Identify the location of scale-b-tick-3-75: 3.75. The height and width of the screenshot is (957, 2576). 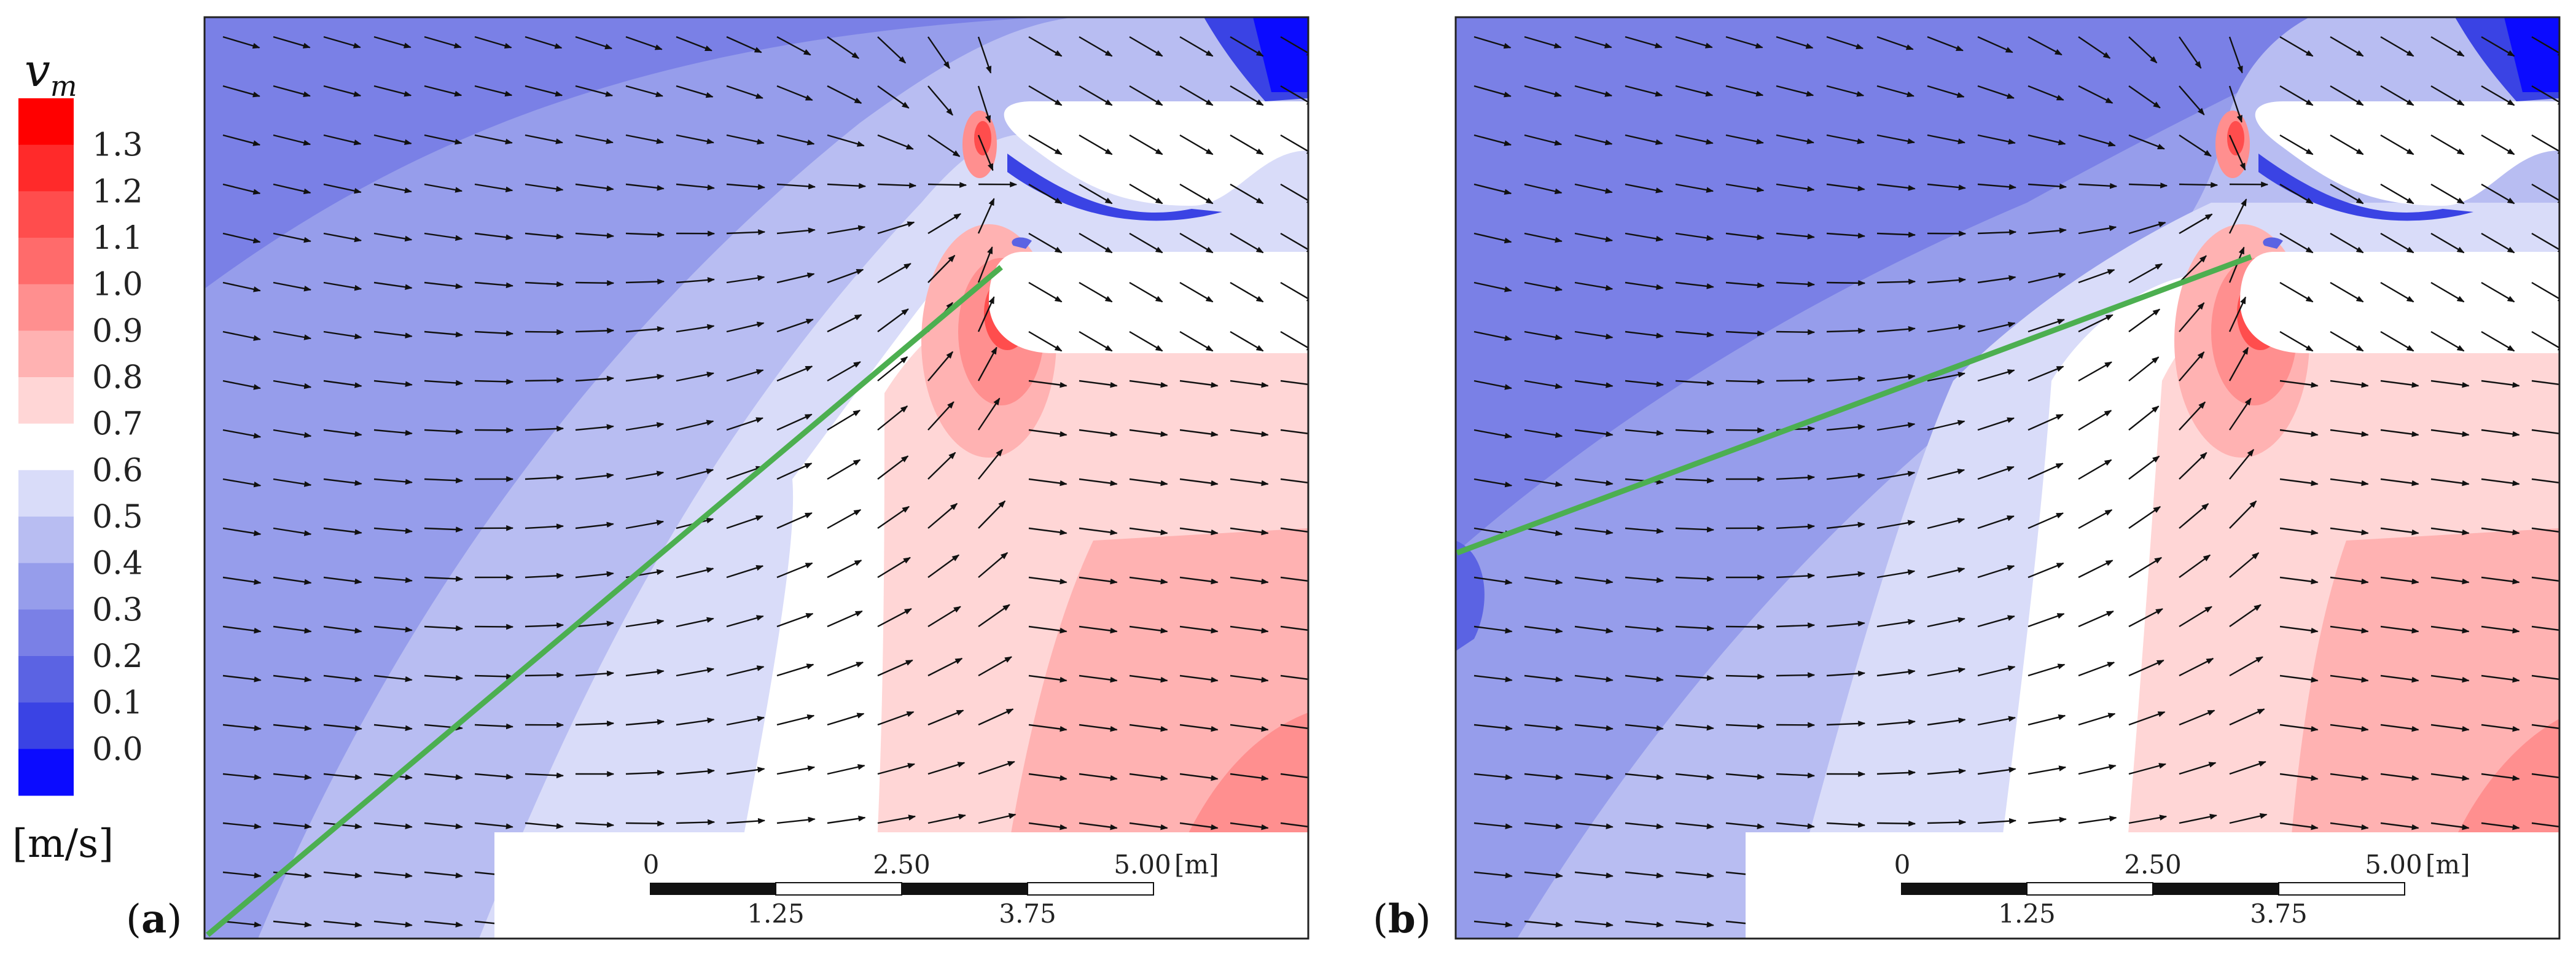
(2279, 914).